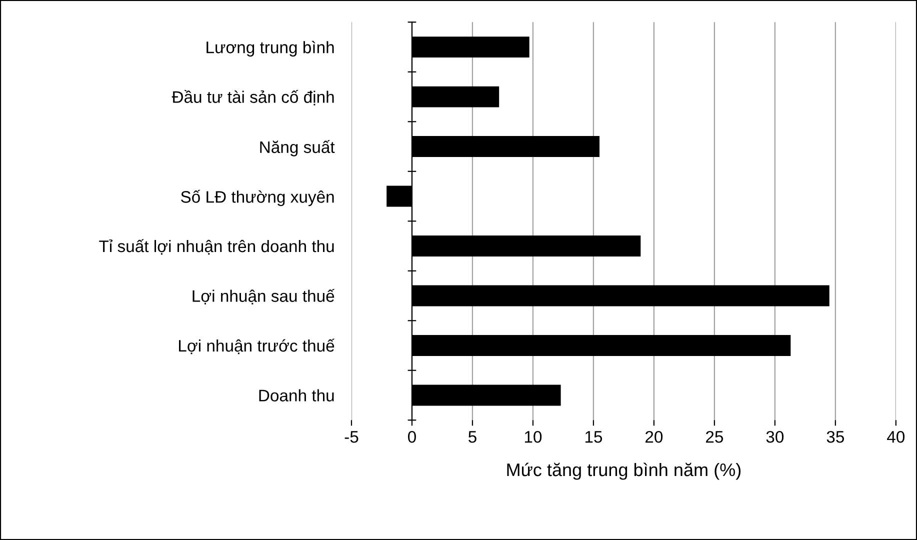 Image resolution: width=917 pixels, height=540 pixels. What do you see at coordinates (263, 296) in the screenshot?
I see `y-tick-label: Lợi nhuận sau thuế` at bounding box center [263, 296].